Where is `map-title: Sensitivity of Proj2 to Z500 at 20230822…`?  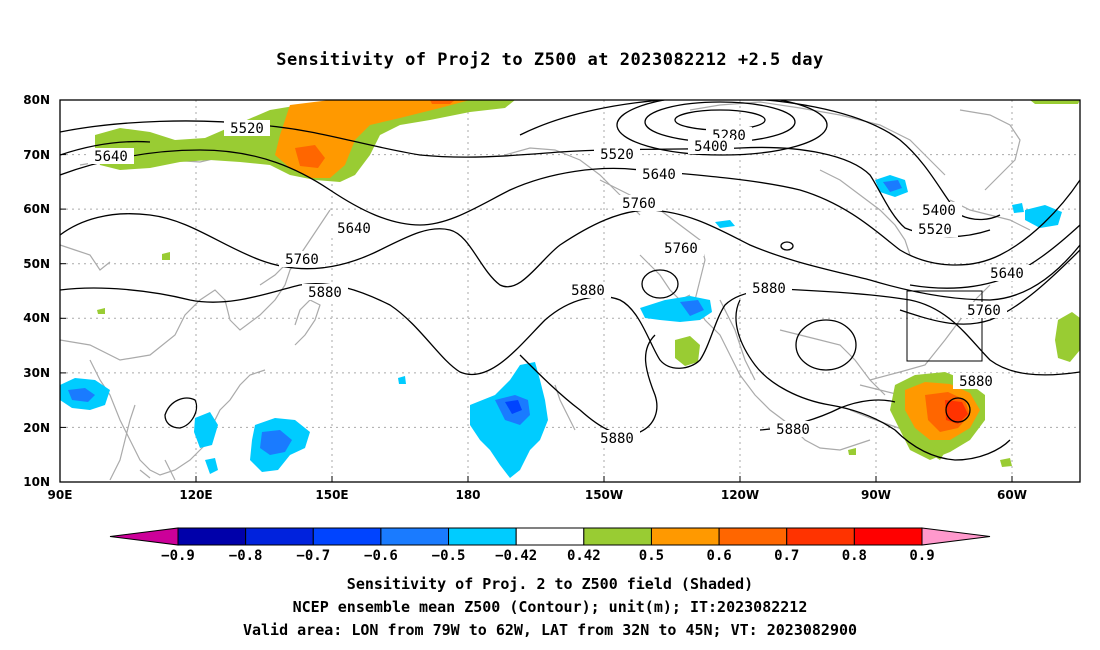 map-title: Sensitivity of Proj2 to Z500 at 20230822… is located at coordinates (550, 60).